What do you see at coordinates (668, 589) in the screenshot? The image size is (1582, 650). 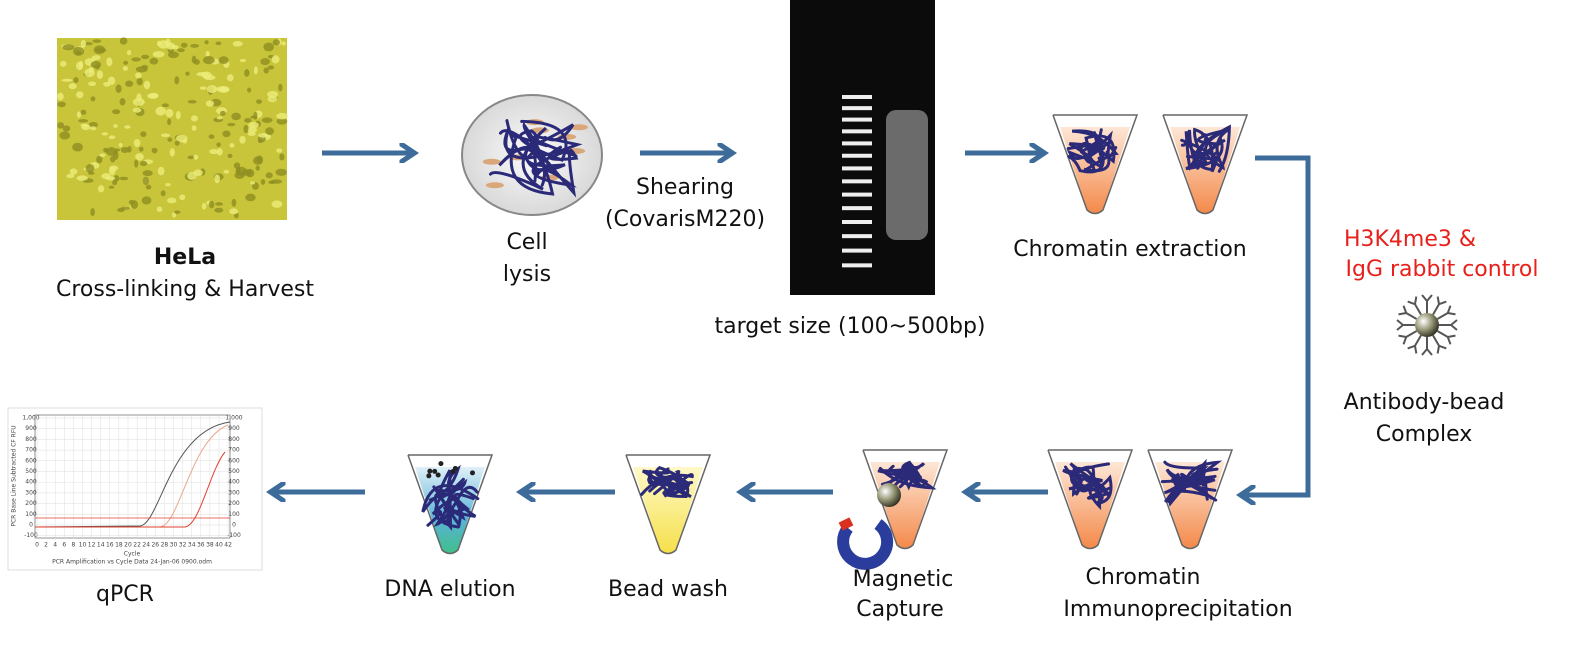 I see `wash-label: Bead wash` at bounding box center [668, 589].